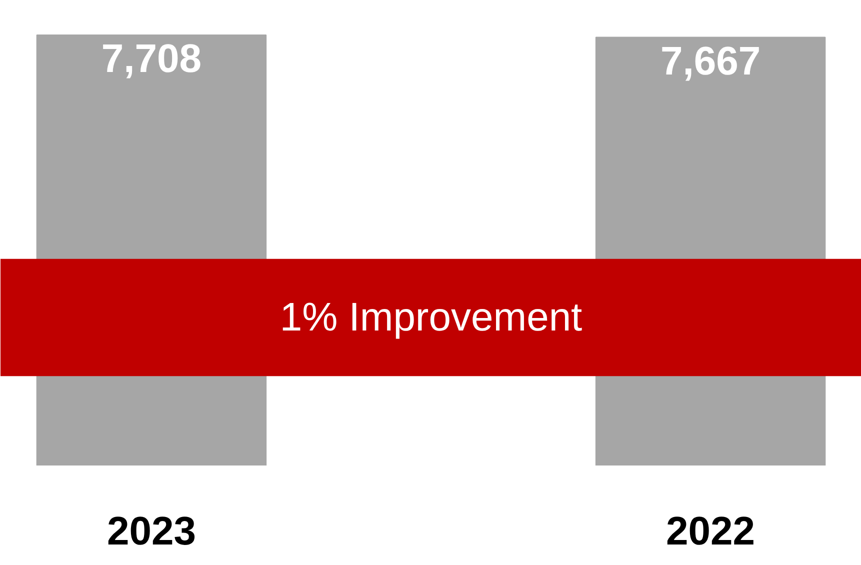 The width and height of the screenshot is (861, 565). What do you see at coordinates (431, 317) in the screenshot?
I see `band-label: 1% Improvement` at bounding box center [431, 317].